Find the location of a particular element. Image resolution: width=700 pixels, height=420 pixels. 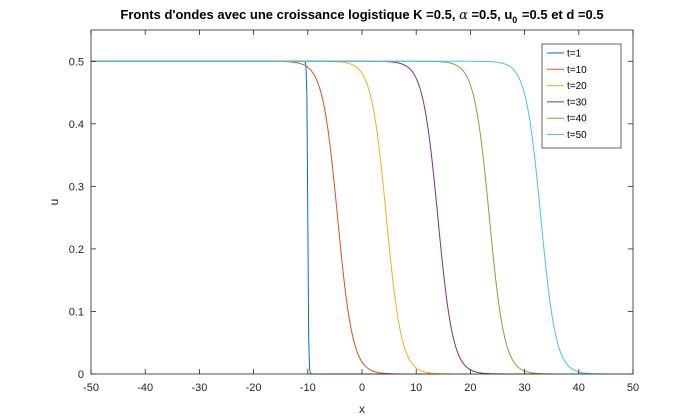

x-tick-label: -50 is located at coordinates (91, 388).